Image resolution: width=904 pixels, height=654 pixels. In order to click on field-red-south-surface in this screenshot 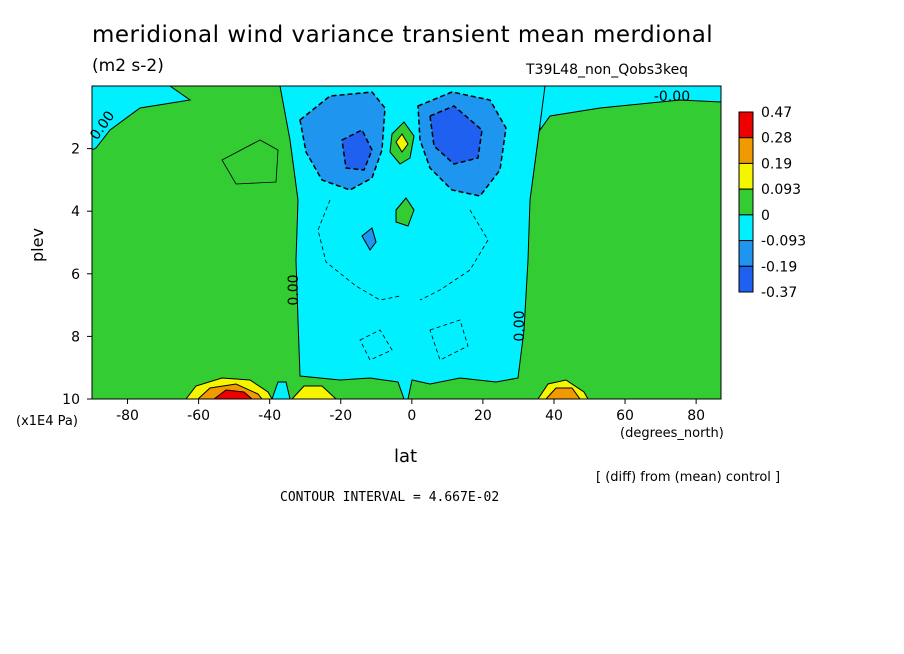, I will do `click(233, 394)`.